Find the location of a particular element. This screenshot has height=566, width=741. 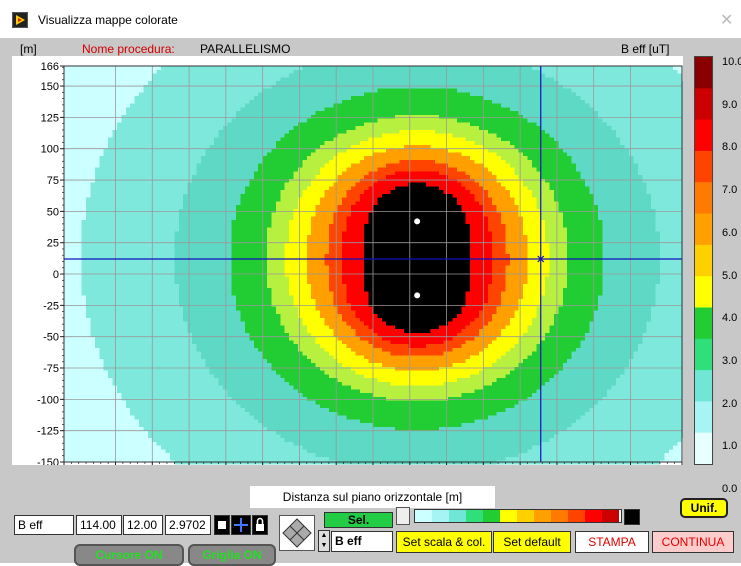

y-tick-label: 166 is located at coordinates (50, 67).